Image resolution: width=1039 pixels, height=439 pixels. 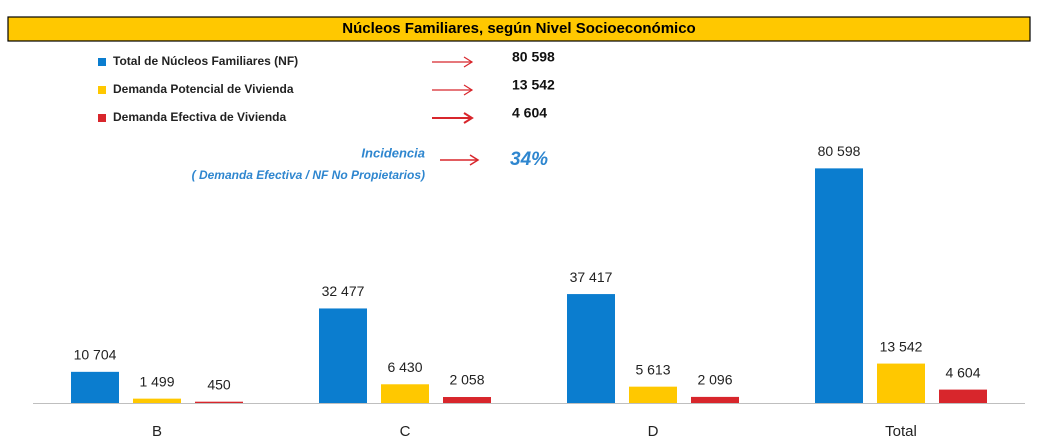 What do you see at coordinates (219, 384) in the screenshot?
I see `data-label: 450` at bounding box center [219, 384].